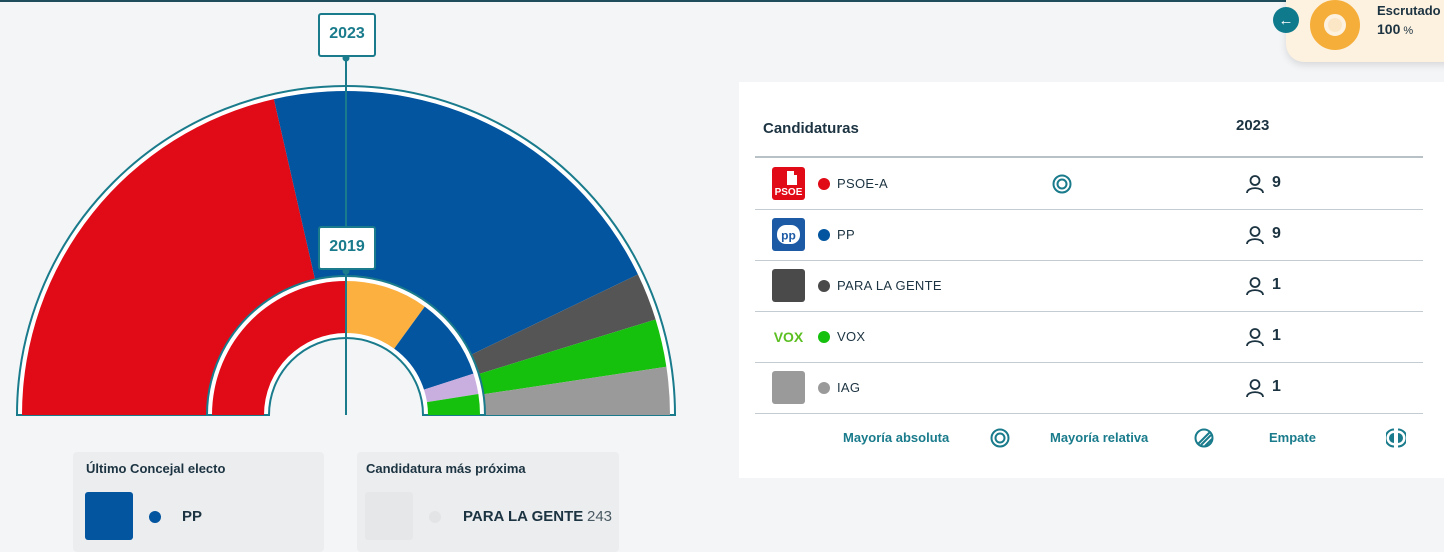 This screenshot has height=552, width=1444. Describe the element at coordinates (389, 516) in the screenshot. I see `closest-swatch` at that location.